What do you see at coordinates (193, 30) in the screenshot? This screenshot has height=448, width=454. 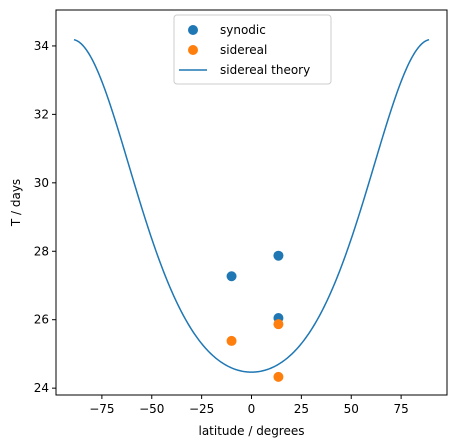 I see `legend-marker-synodic` at bounding box center [193, 30].